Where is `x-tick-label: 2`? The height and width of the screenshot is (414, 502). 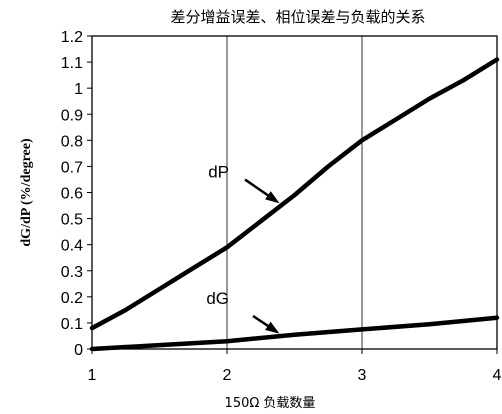 x-tick-label: 2 is located at coordinates (227, 375).